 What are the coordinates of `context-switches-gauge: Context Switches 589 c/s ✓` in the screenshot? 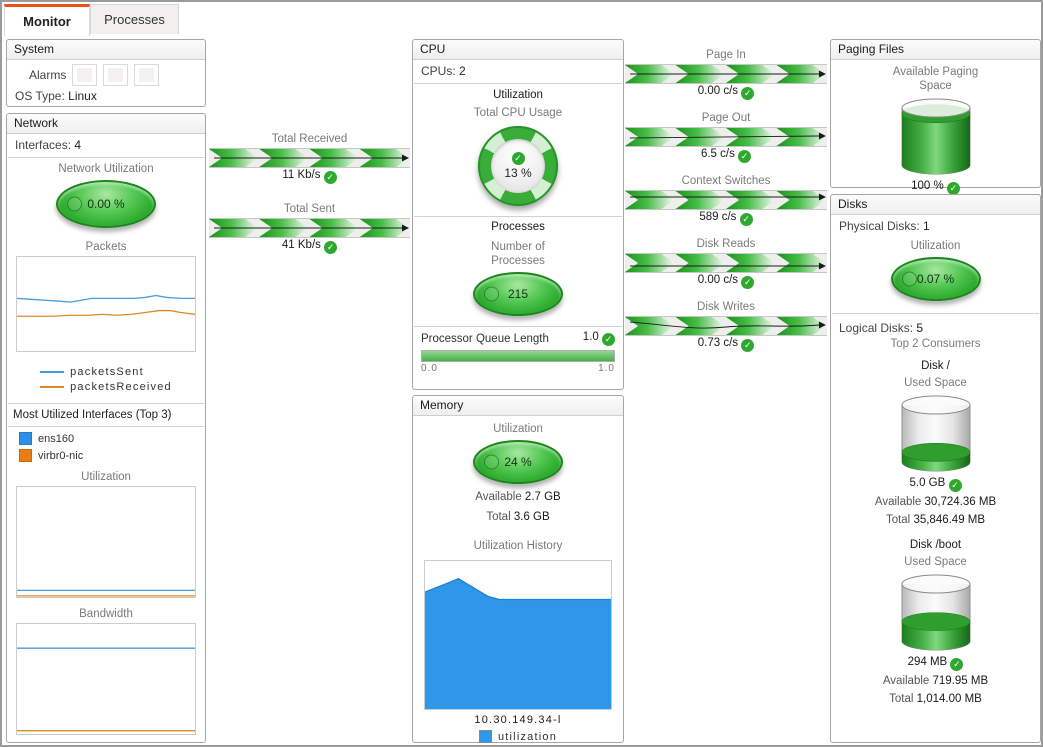 It's located at (726, 200).